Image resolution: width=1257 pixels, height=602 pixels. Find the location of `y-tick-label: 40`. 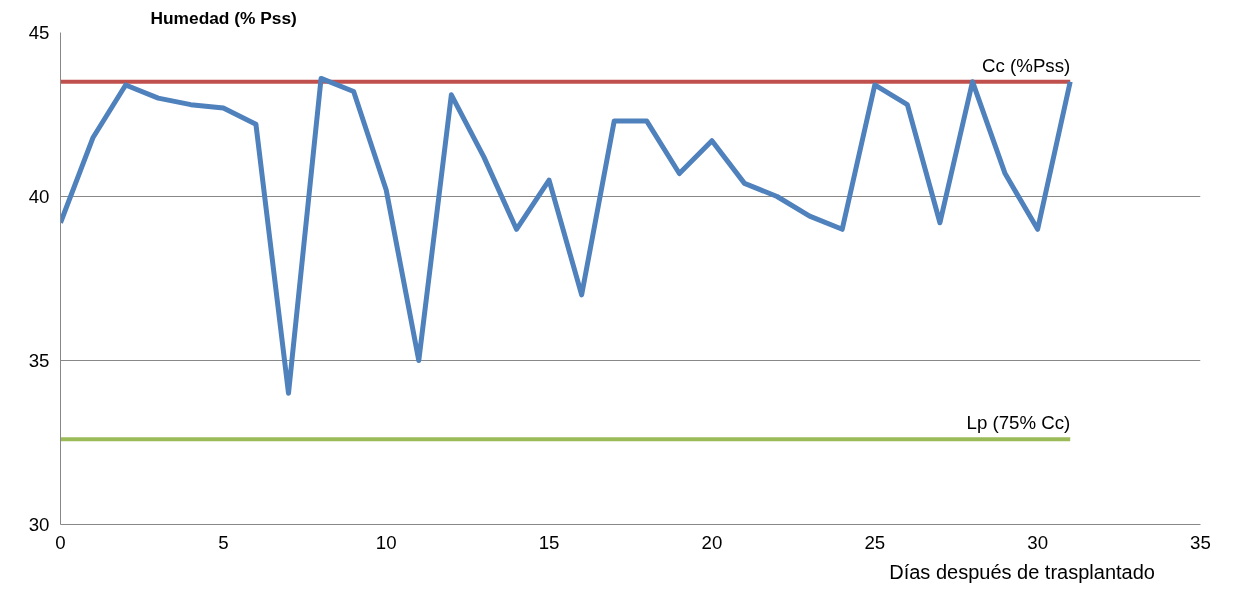

y-tick-label: 40 is located at coordinates (39, 196).